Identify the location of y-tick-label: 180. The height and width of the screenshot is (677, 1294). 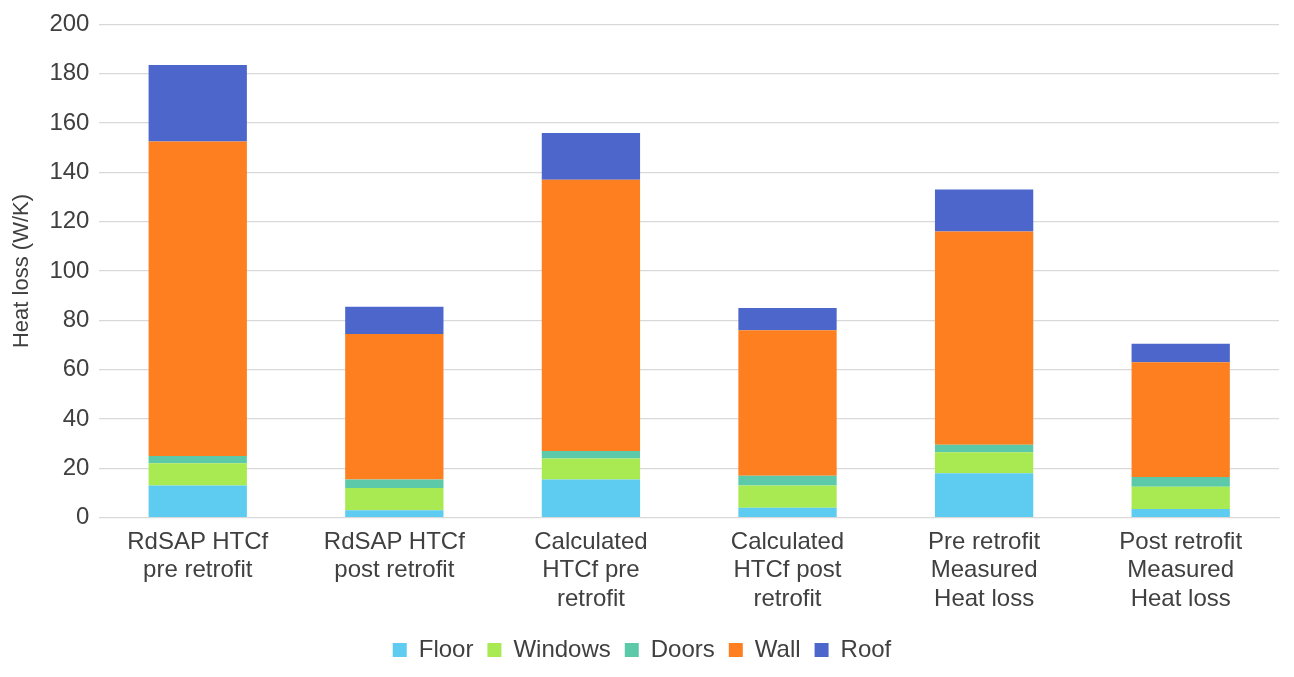
(69, 72).